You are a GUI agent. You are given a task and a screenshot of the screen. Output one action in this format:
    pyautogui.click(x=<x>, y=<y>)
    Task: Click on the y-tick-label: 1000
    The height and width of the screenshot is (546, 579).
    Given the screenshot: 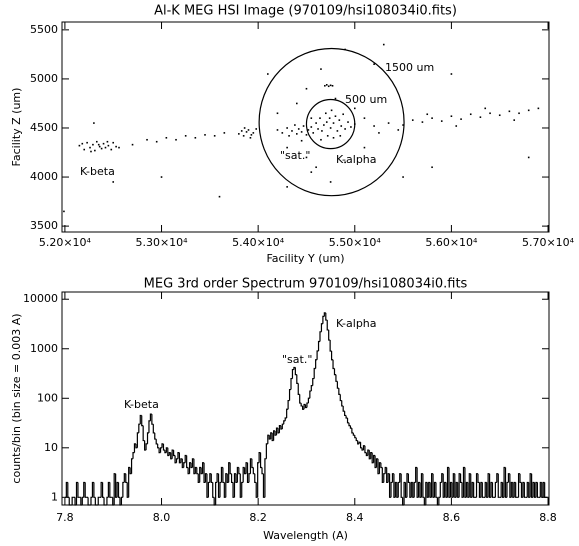 What is the action you would take?
    pyautogui.click(x=44, y=348)
    